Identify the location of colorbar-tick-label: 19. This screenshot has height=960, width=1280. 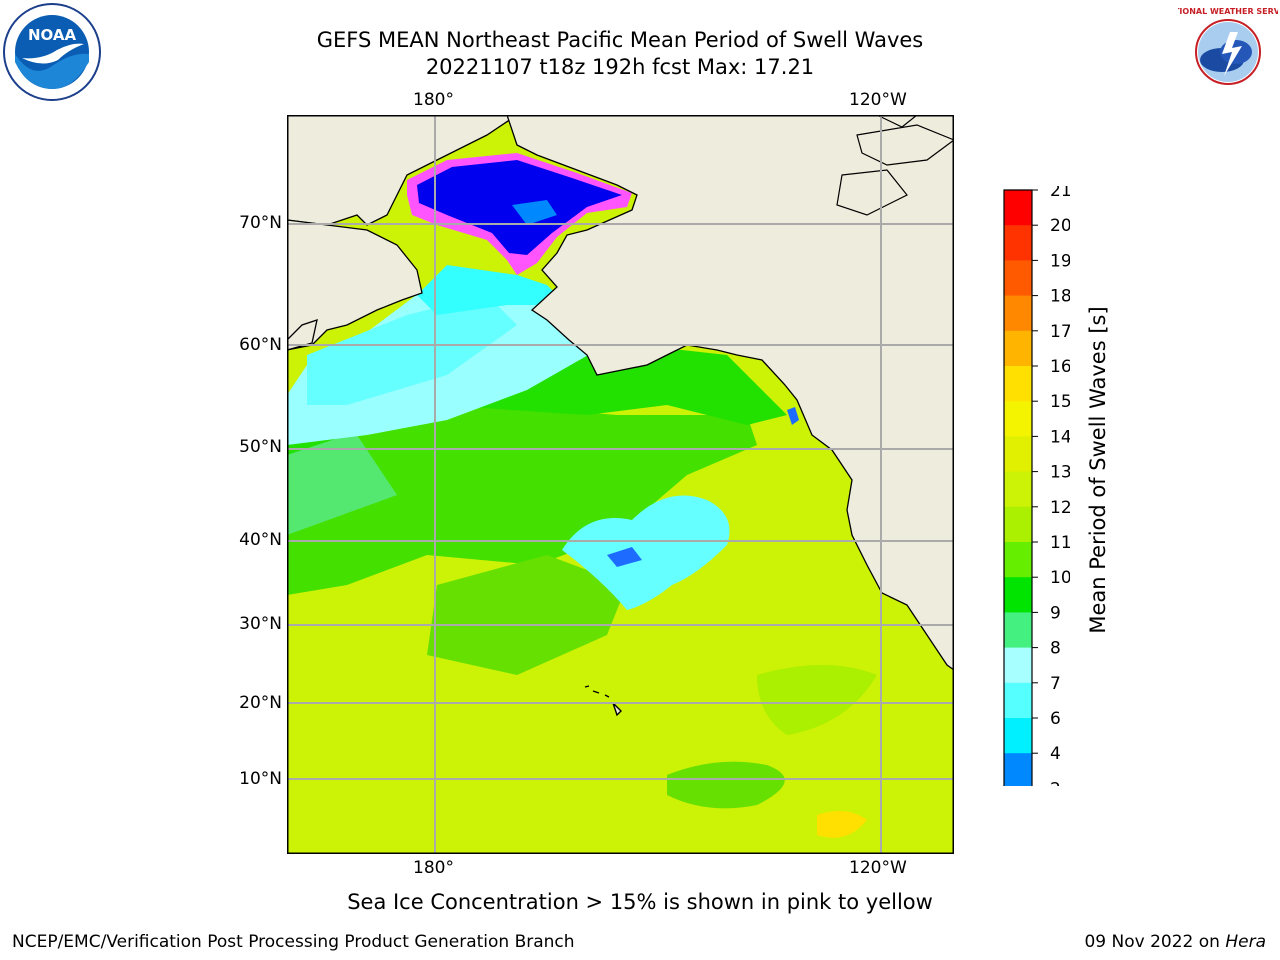
(1060, 261).